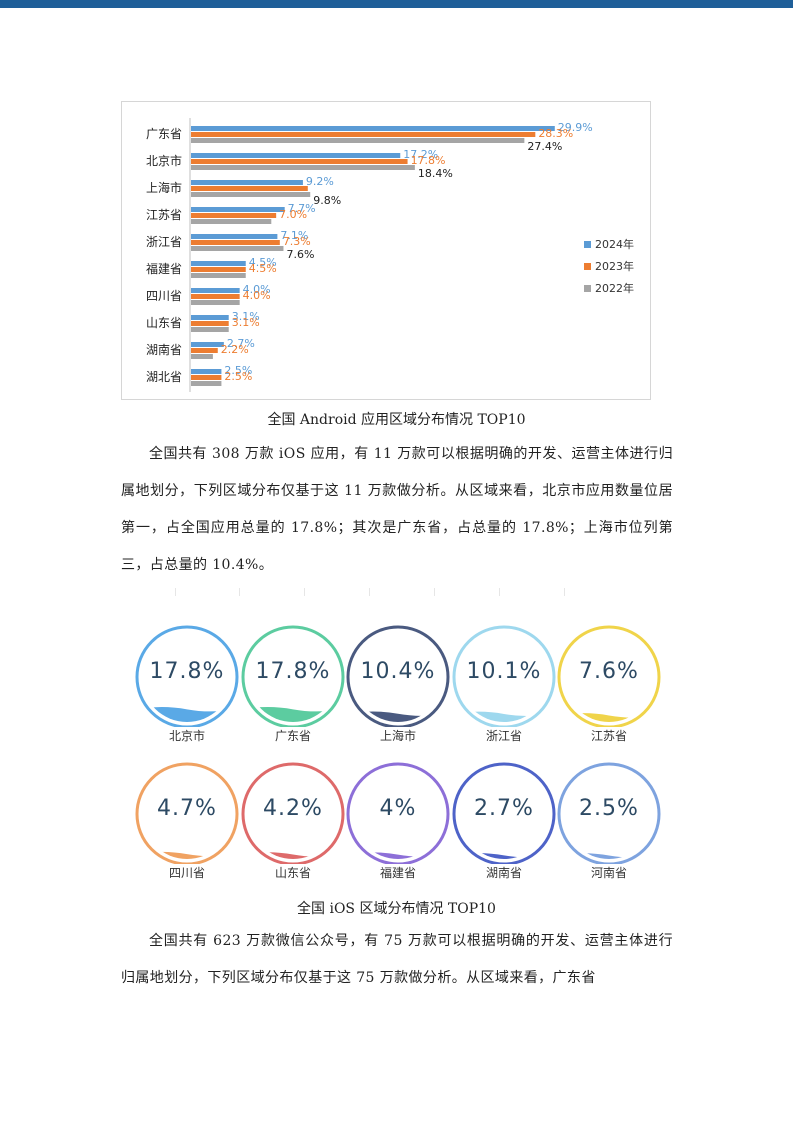 Image resolution: width=793 pixels, height=1122 pixels. Describe the element at coordinates (327, 200) in the screenshot. I see `data-label: 9.8%` at that location.